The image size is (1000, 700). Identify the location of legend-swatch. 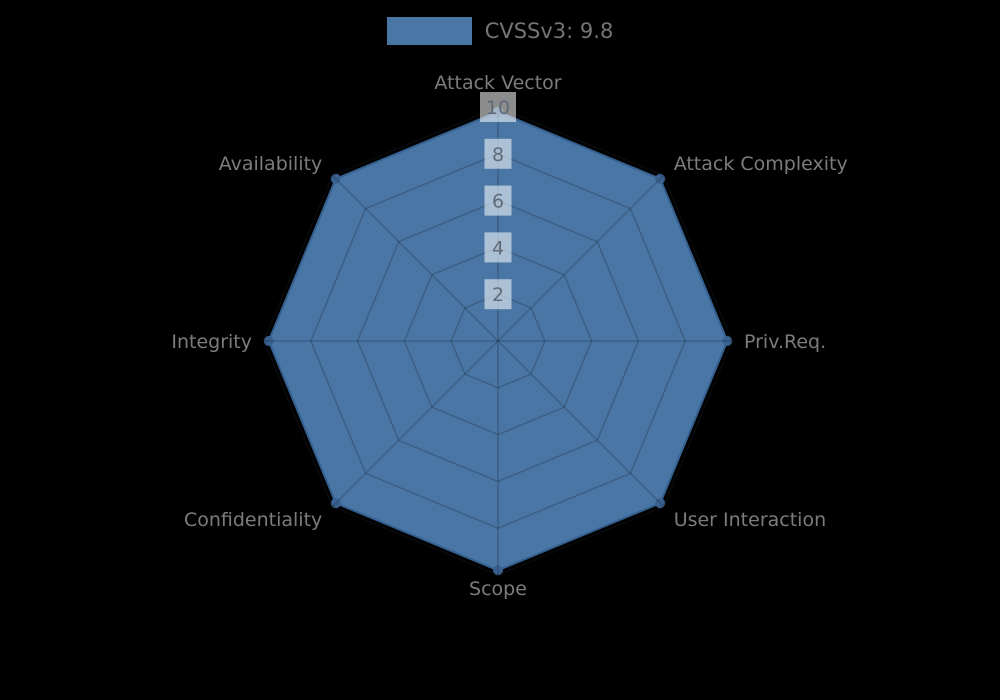
(429, 31).